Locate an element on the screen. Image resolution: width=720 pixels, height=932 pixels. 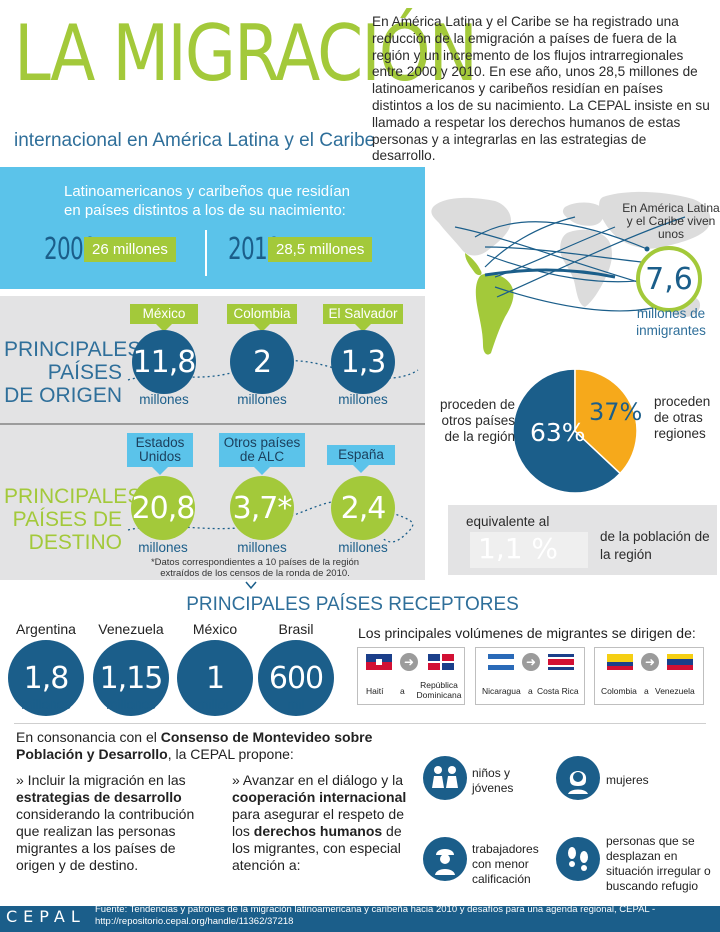
receiver-circle-brasil: 600 is located at coordinates (296, 678).